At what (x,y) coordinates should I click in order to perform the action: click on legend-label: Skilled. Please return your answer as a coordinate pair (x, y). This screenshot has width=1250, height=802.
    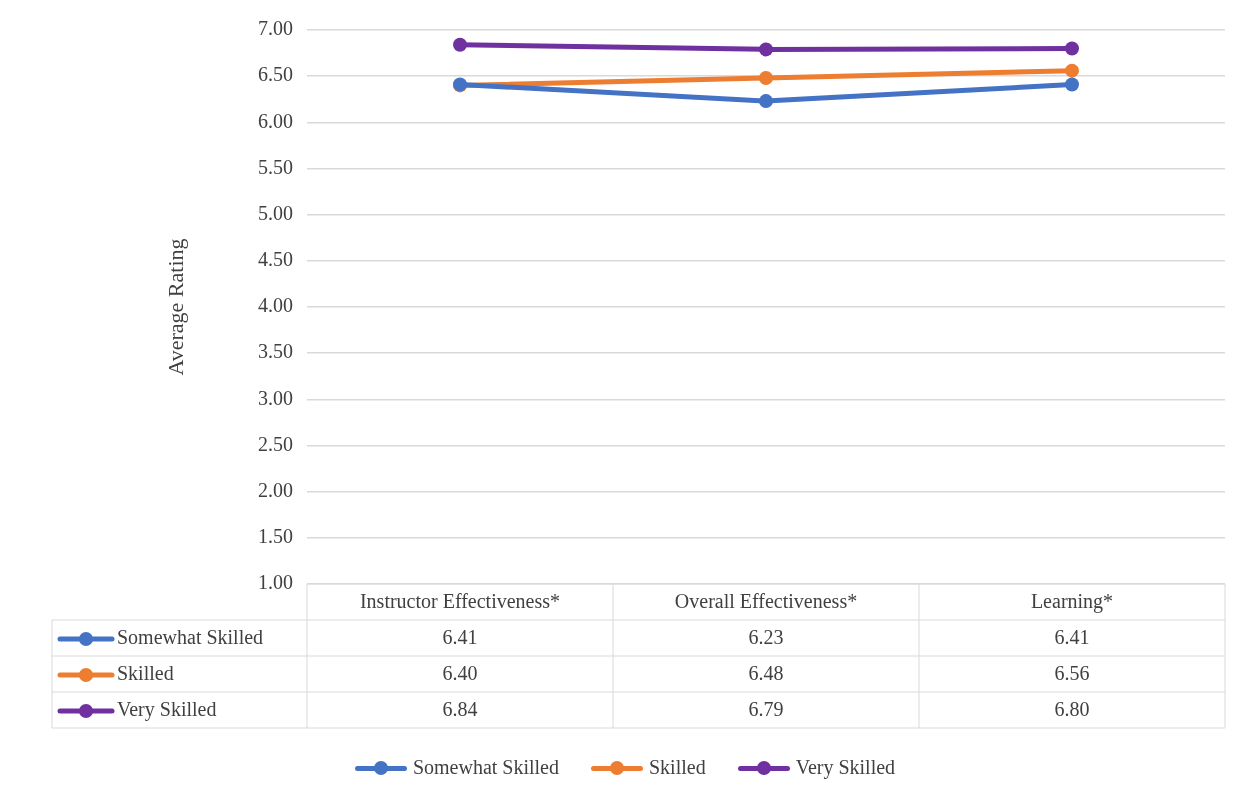
    Looking at the image, I should click on (145, 673).